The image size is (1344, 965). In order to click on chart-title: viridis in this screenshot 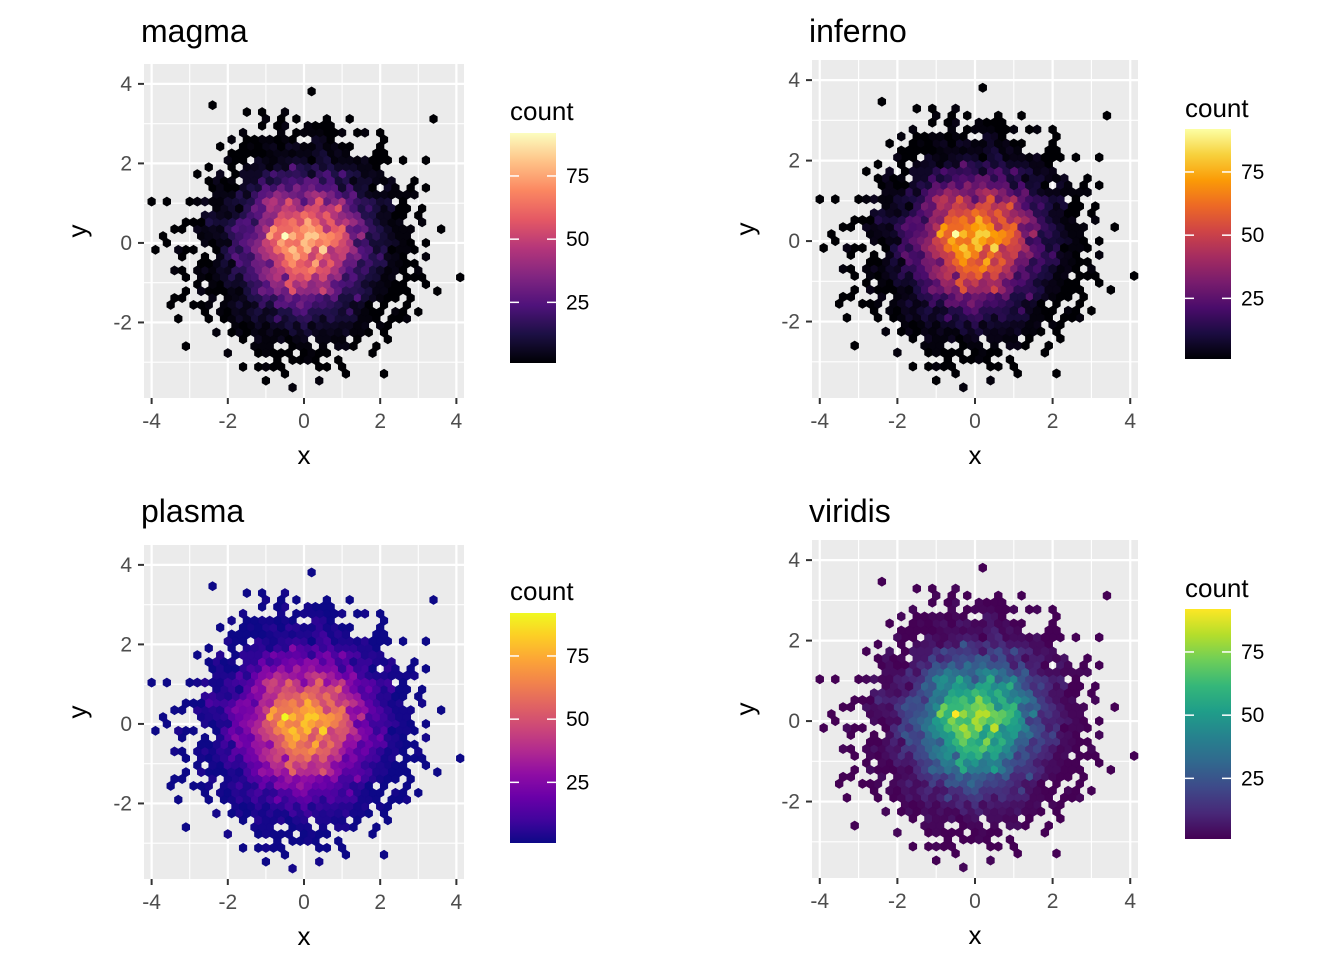, I will do `click(850, 511)`.